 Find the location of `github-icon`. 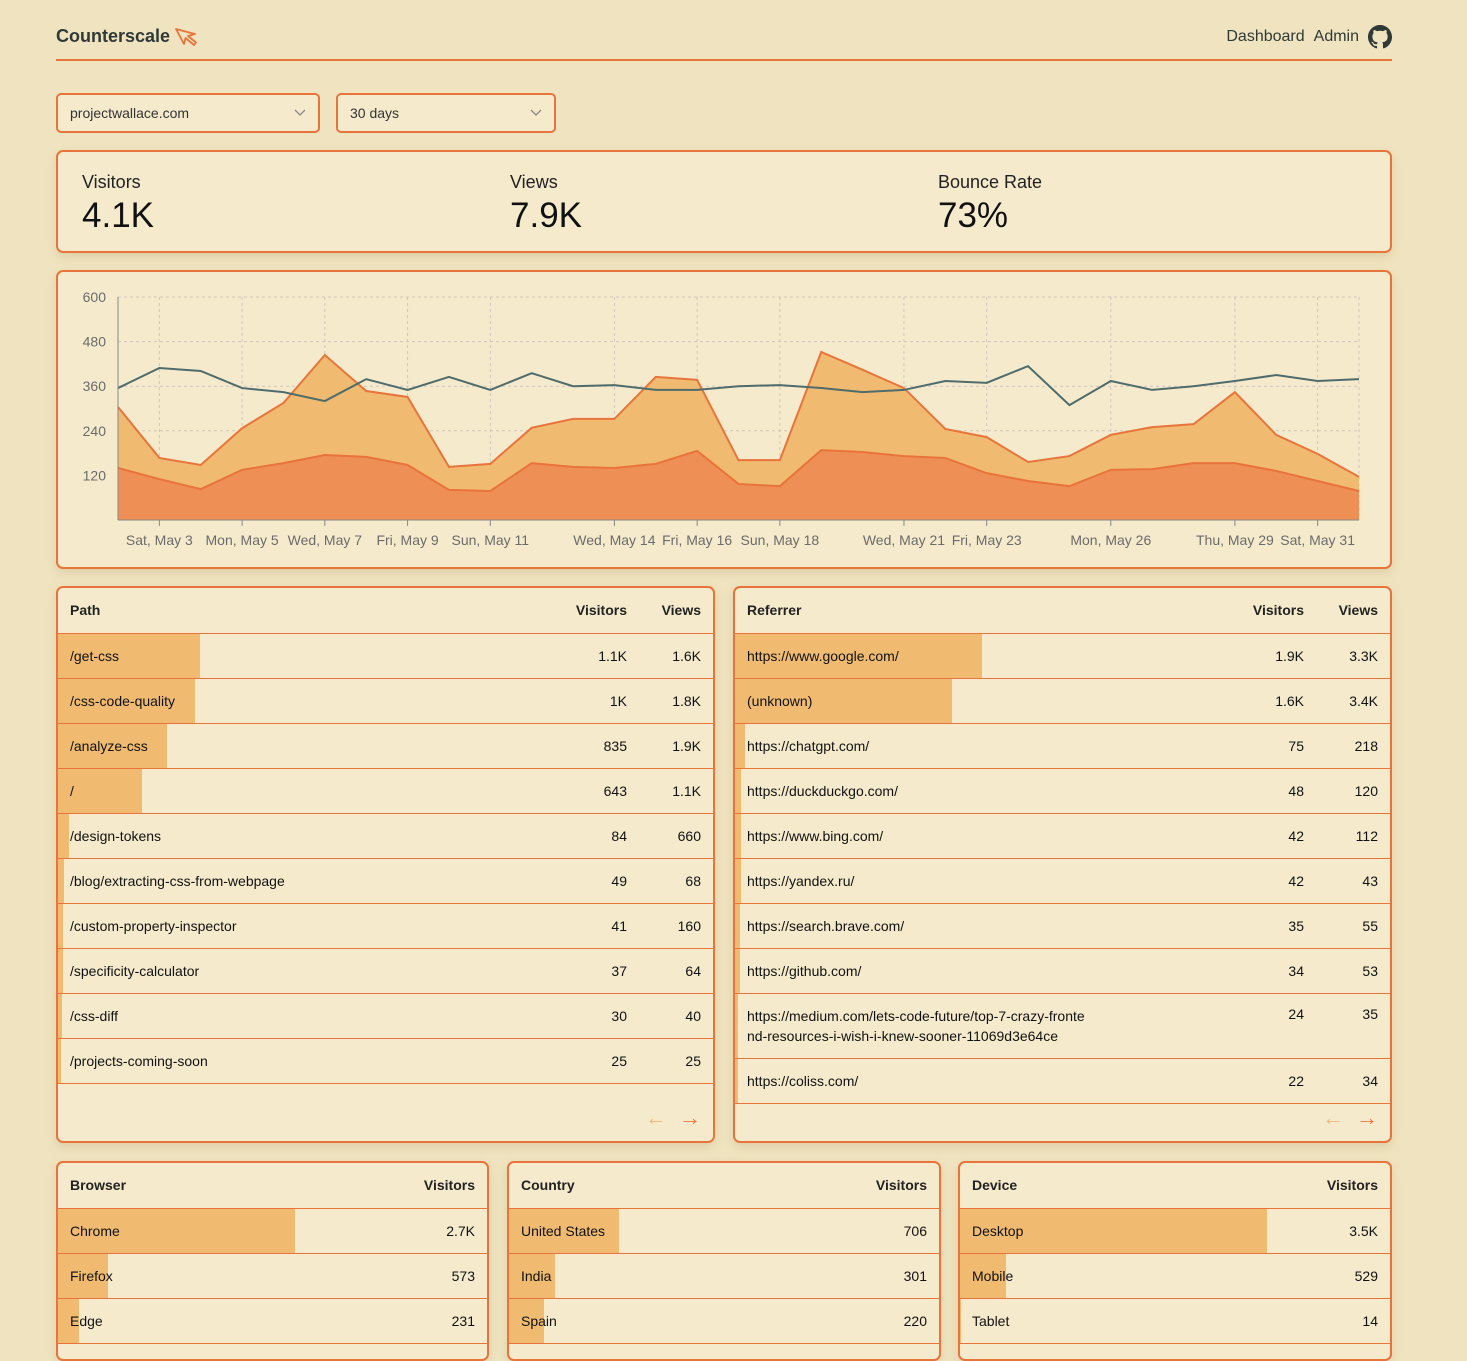

github-icon is located at coordinates (1380, 36).